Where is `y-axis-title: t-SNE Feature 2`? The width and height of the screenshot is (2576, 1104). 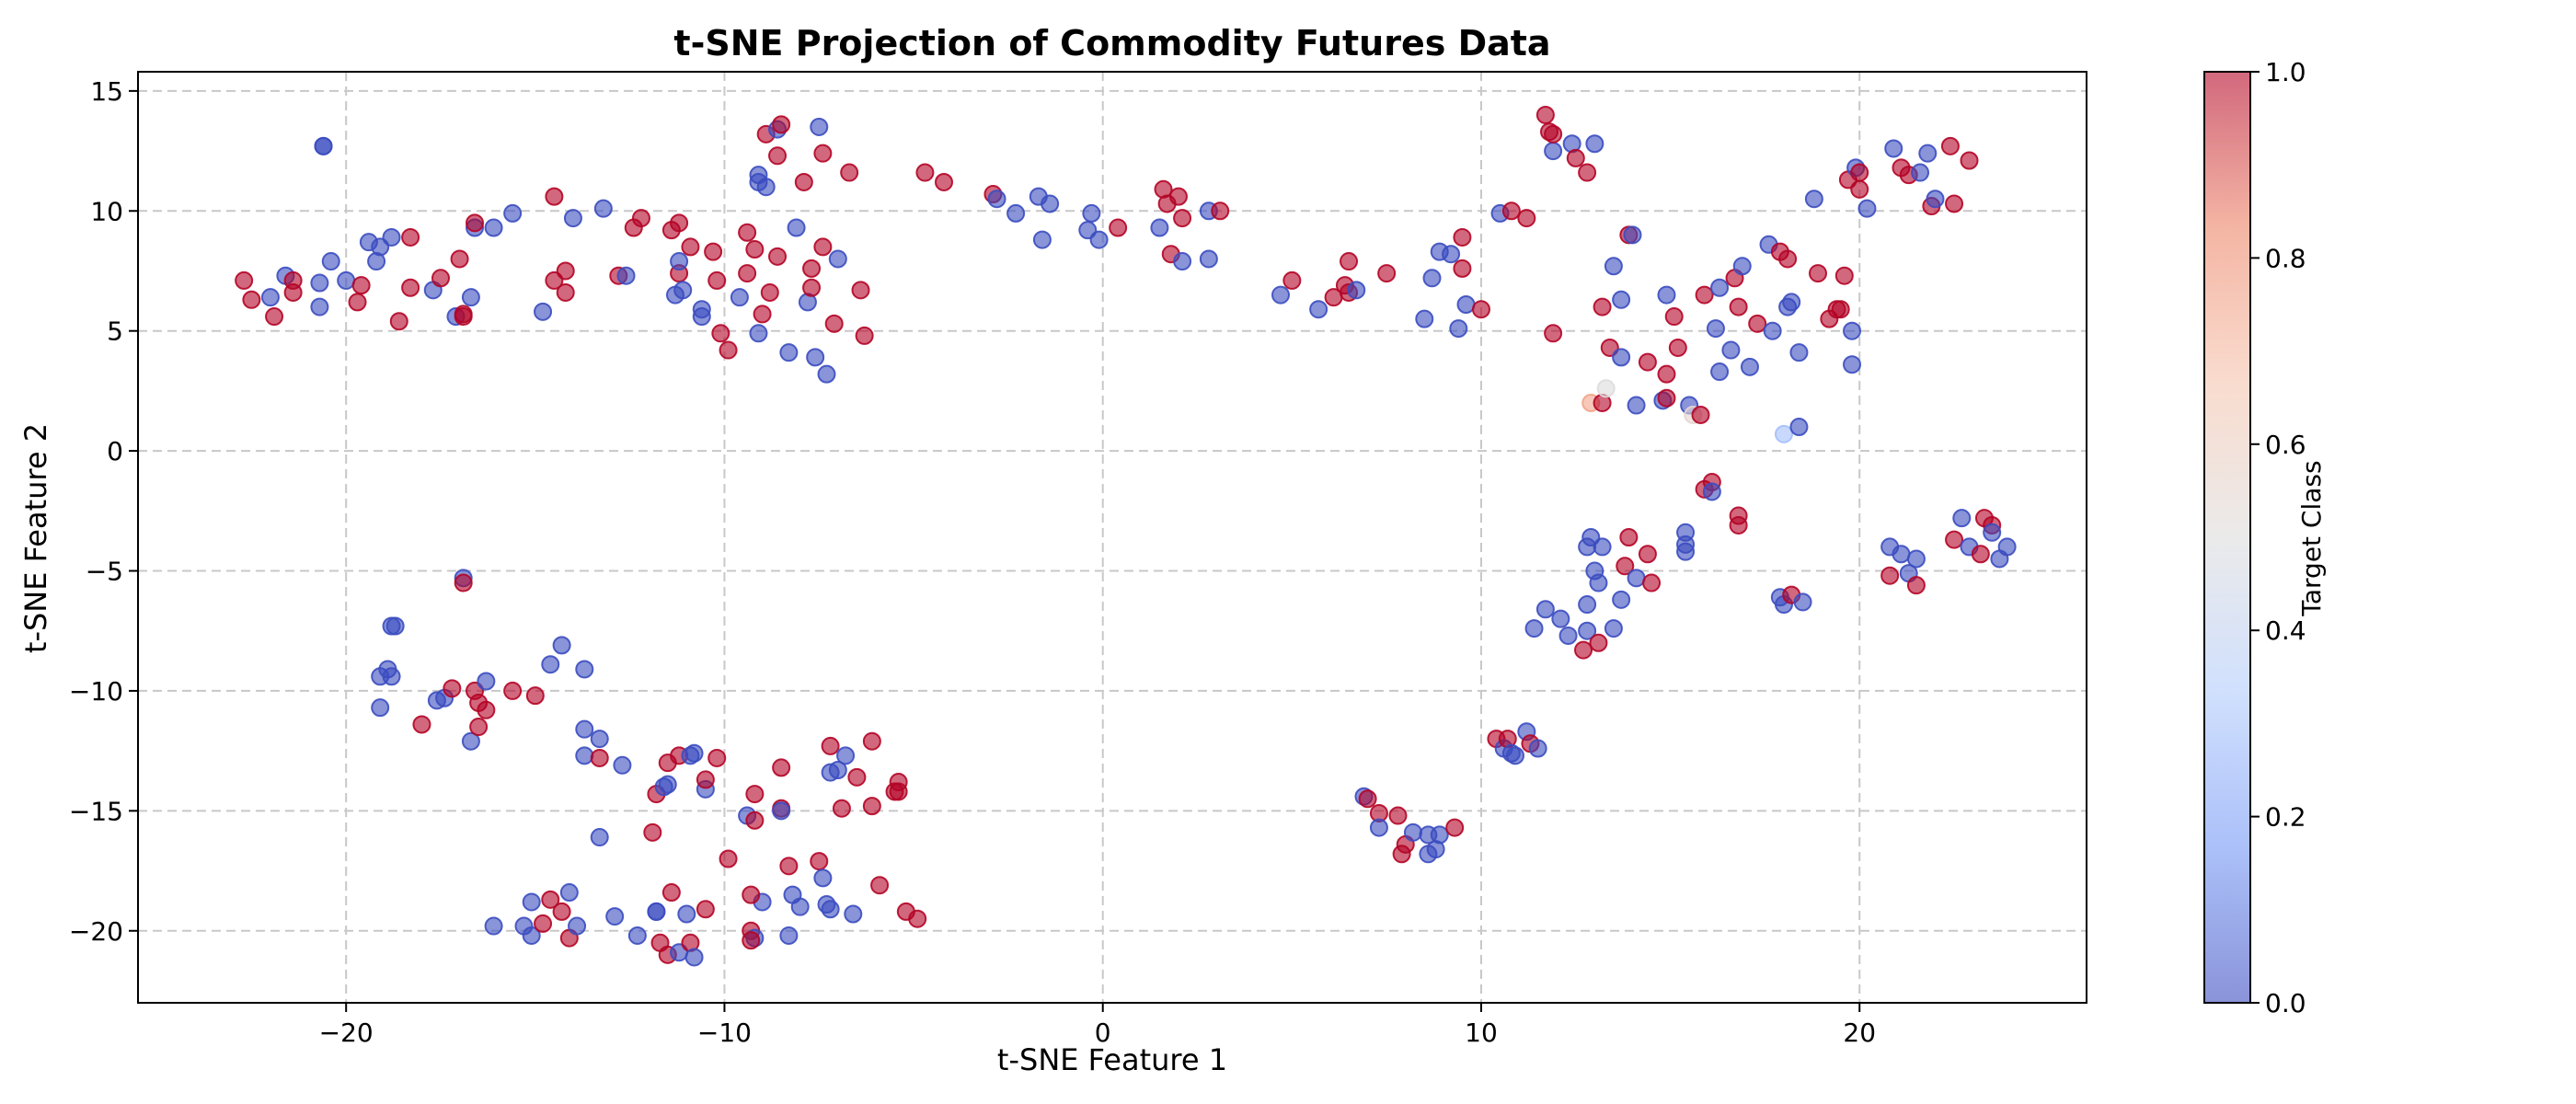 y-axis-title: t-SNE Feature 2 is located at coordinates (35, 538).